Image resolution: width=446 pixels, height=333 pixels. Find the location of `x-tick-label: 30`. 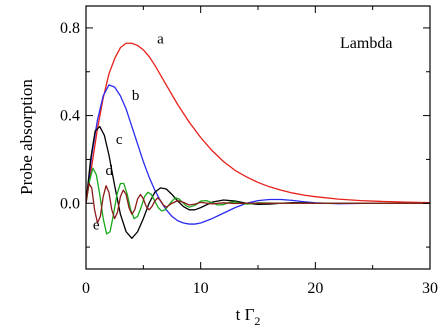

x-tick-label: 30 is located at coordinates (430, 288).